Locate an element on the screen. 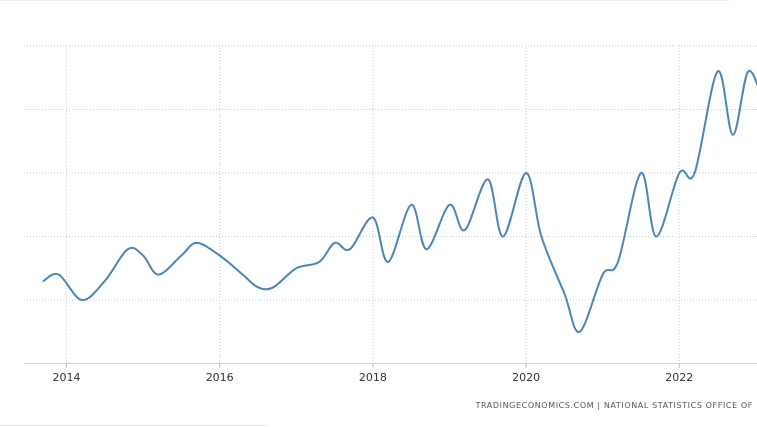 The image size is (757, 427). x-tick-label-0: 2014 is located at coordinates (67, 377).